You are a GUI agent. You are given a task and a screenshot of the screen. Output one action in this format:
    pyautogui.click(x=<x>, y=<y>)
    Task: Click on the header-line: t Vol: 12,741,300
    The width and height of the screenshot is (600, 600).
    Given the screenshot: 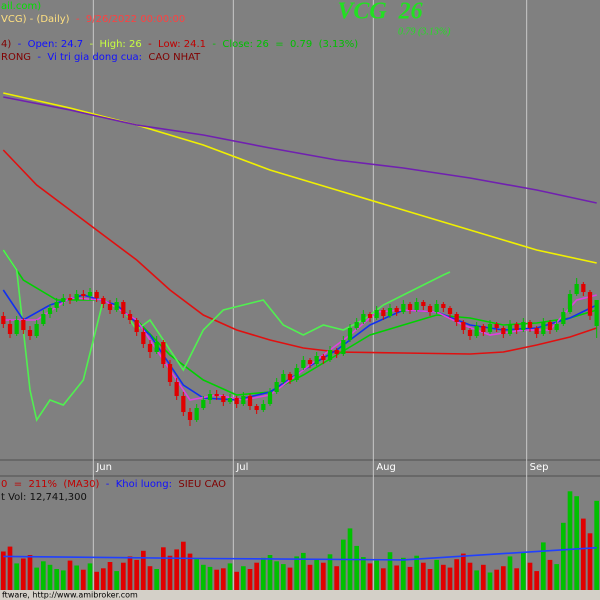 What is the action you would take?
    pyautogui.click(x=44, y=497)
    